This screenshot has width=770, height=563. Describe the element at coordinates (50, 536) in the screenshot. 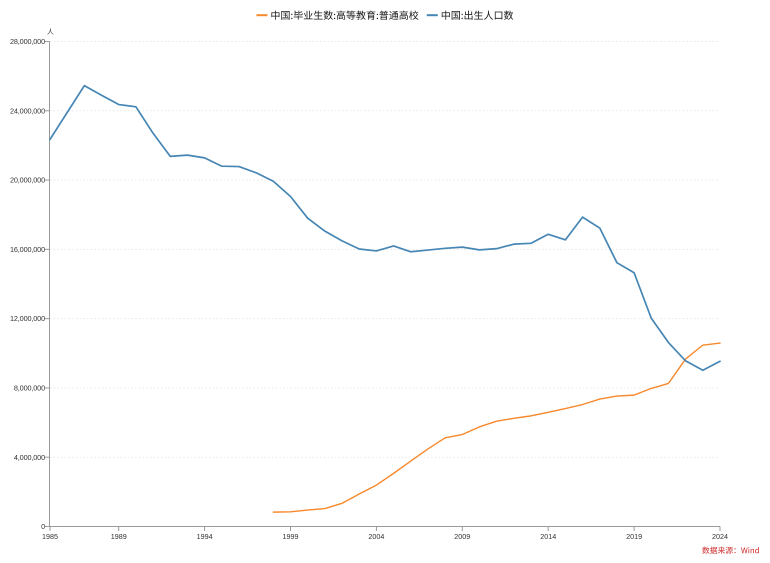

I see `x-tick-label: 1985` at that location.